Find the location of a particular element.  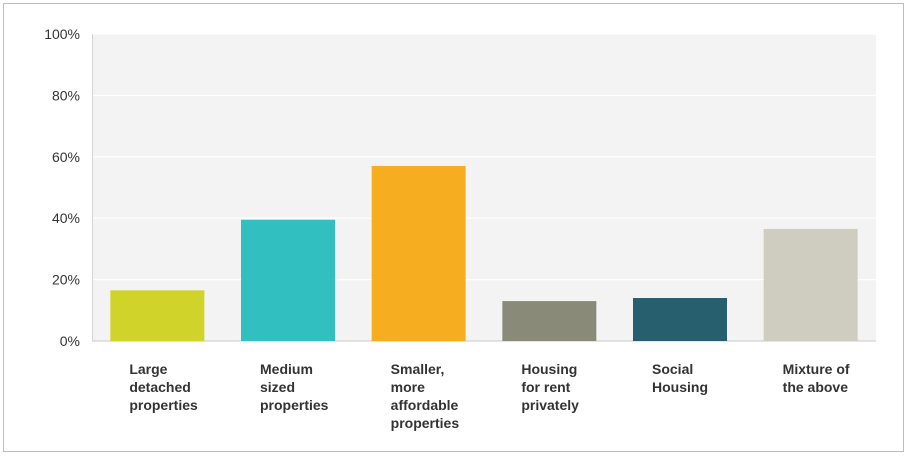

x-tick-label: Smaller, more affordable properties is located at coordinates (425, 396).